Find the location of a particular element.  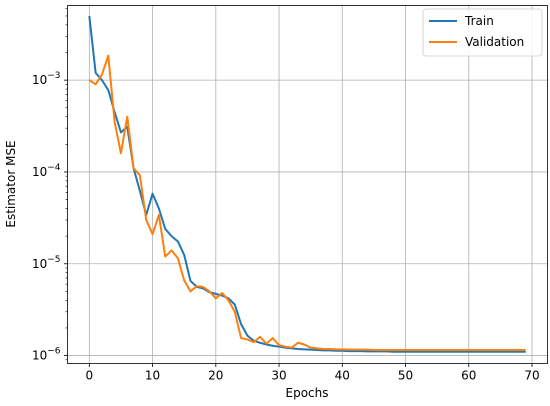

x-tick-label: 20 is located at coordinates (215, 376).